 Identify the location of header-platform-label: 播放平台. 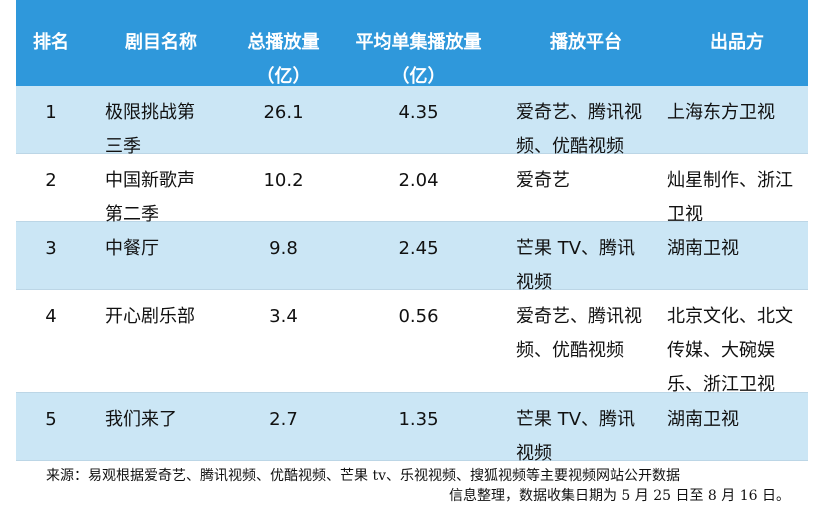
(586, 42).